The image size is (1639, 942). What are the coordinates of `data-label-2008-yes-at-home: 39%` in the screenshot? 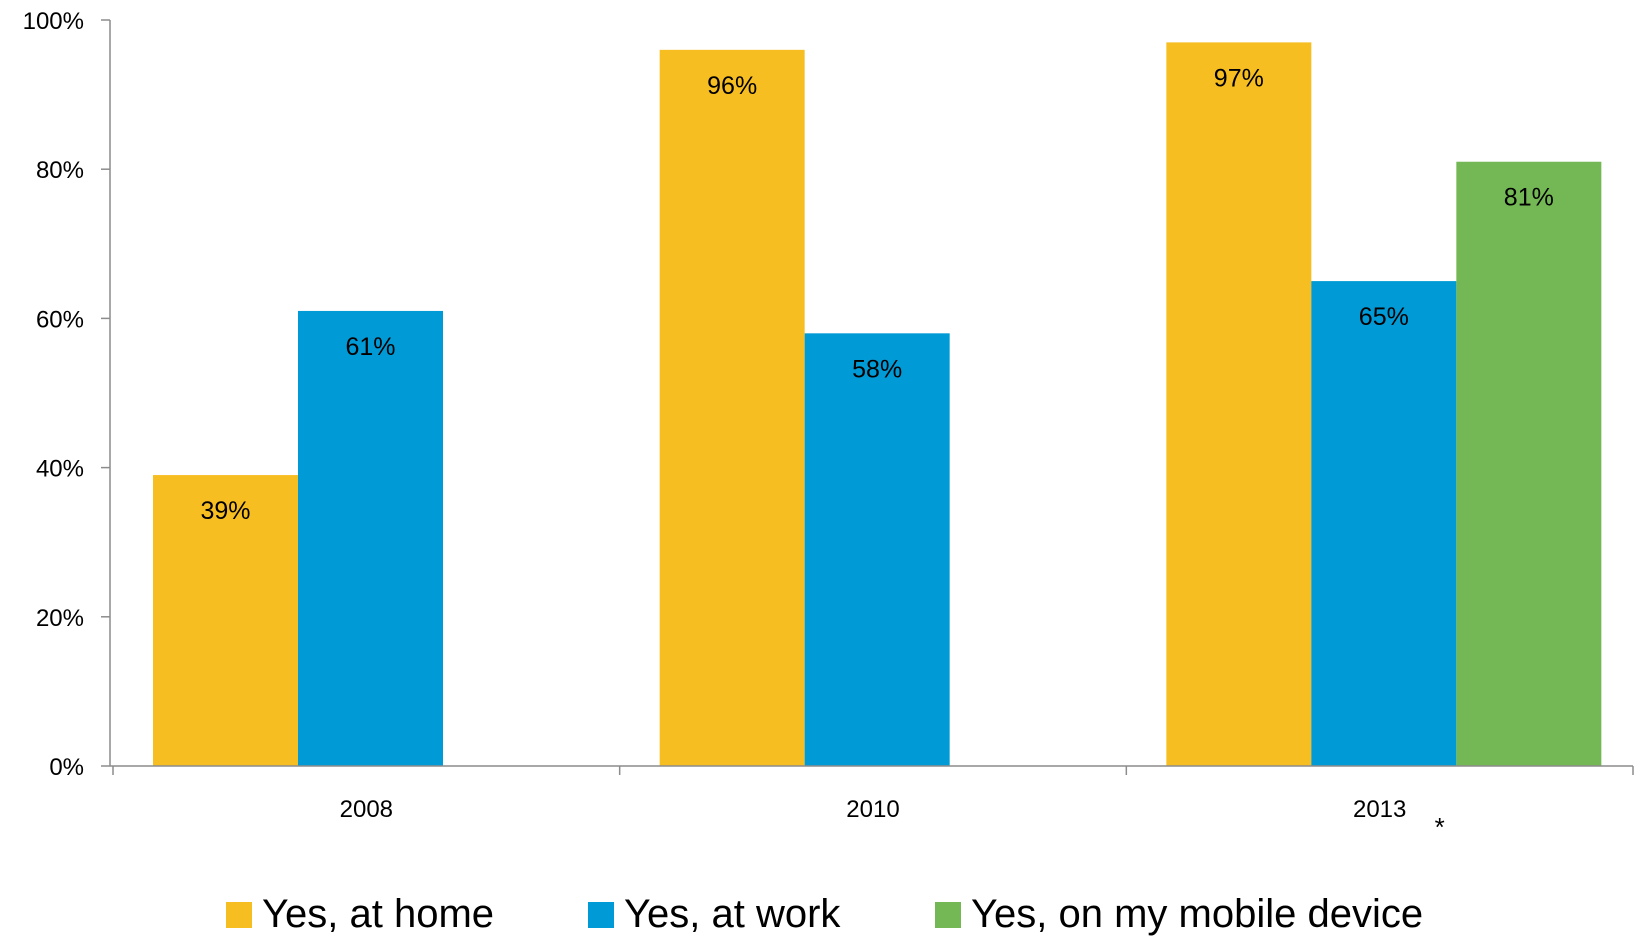 It's located at (225, 511).